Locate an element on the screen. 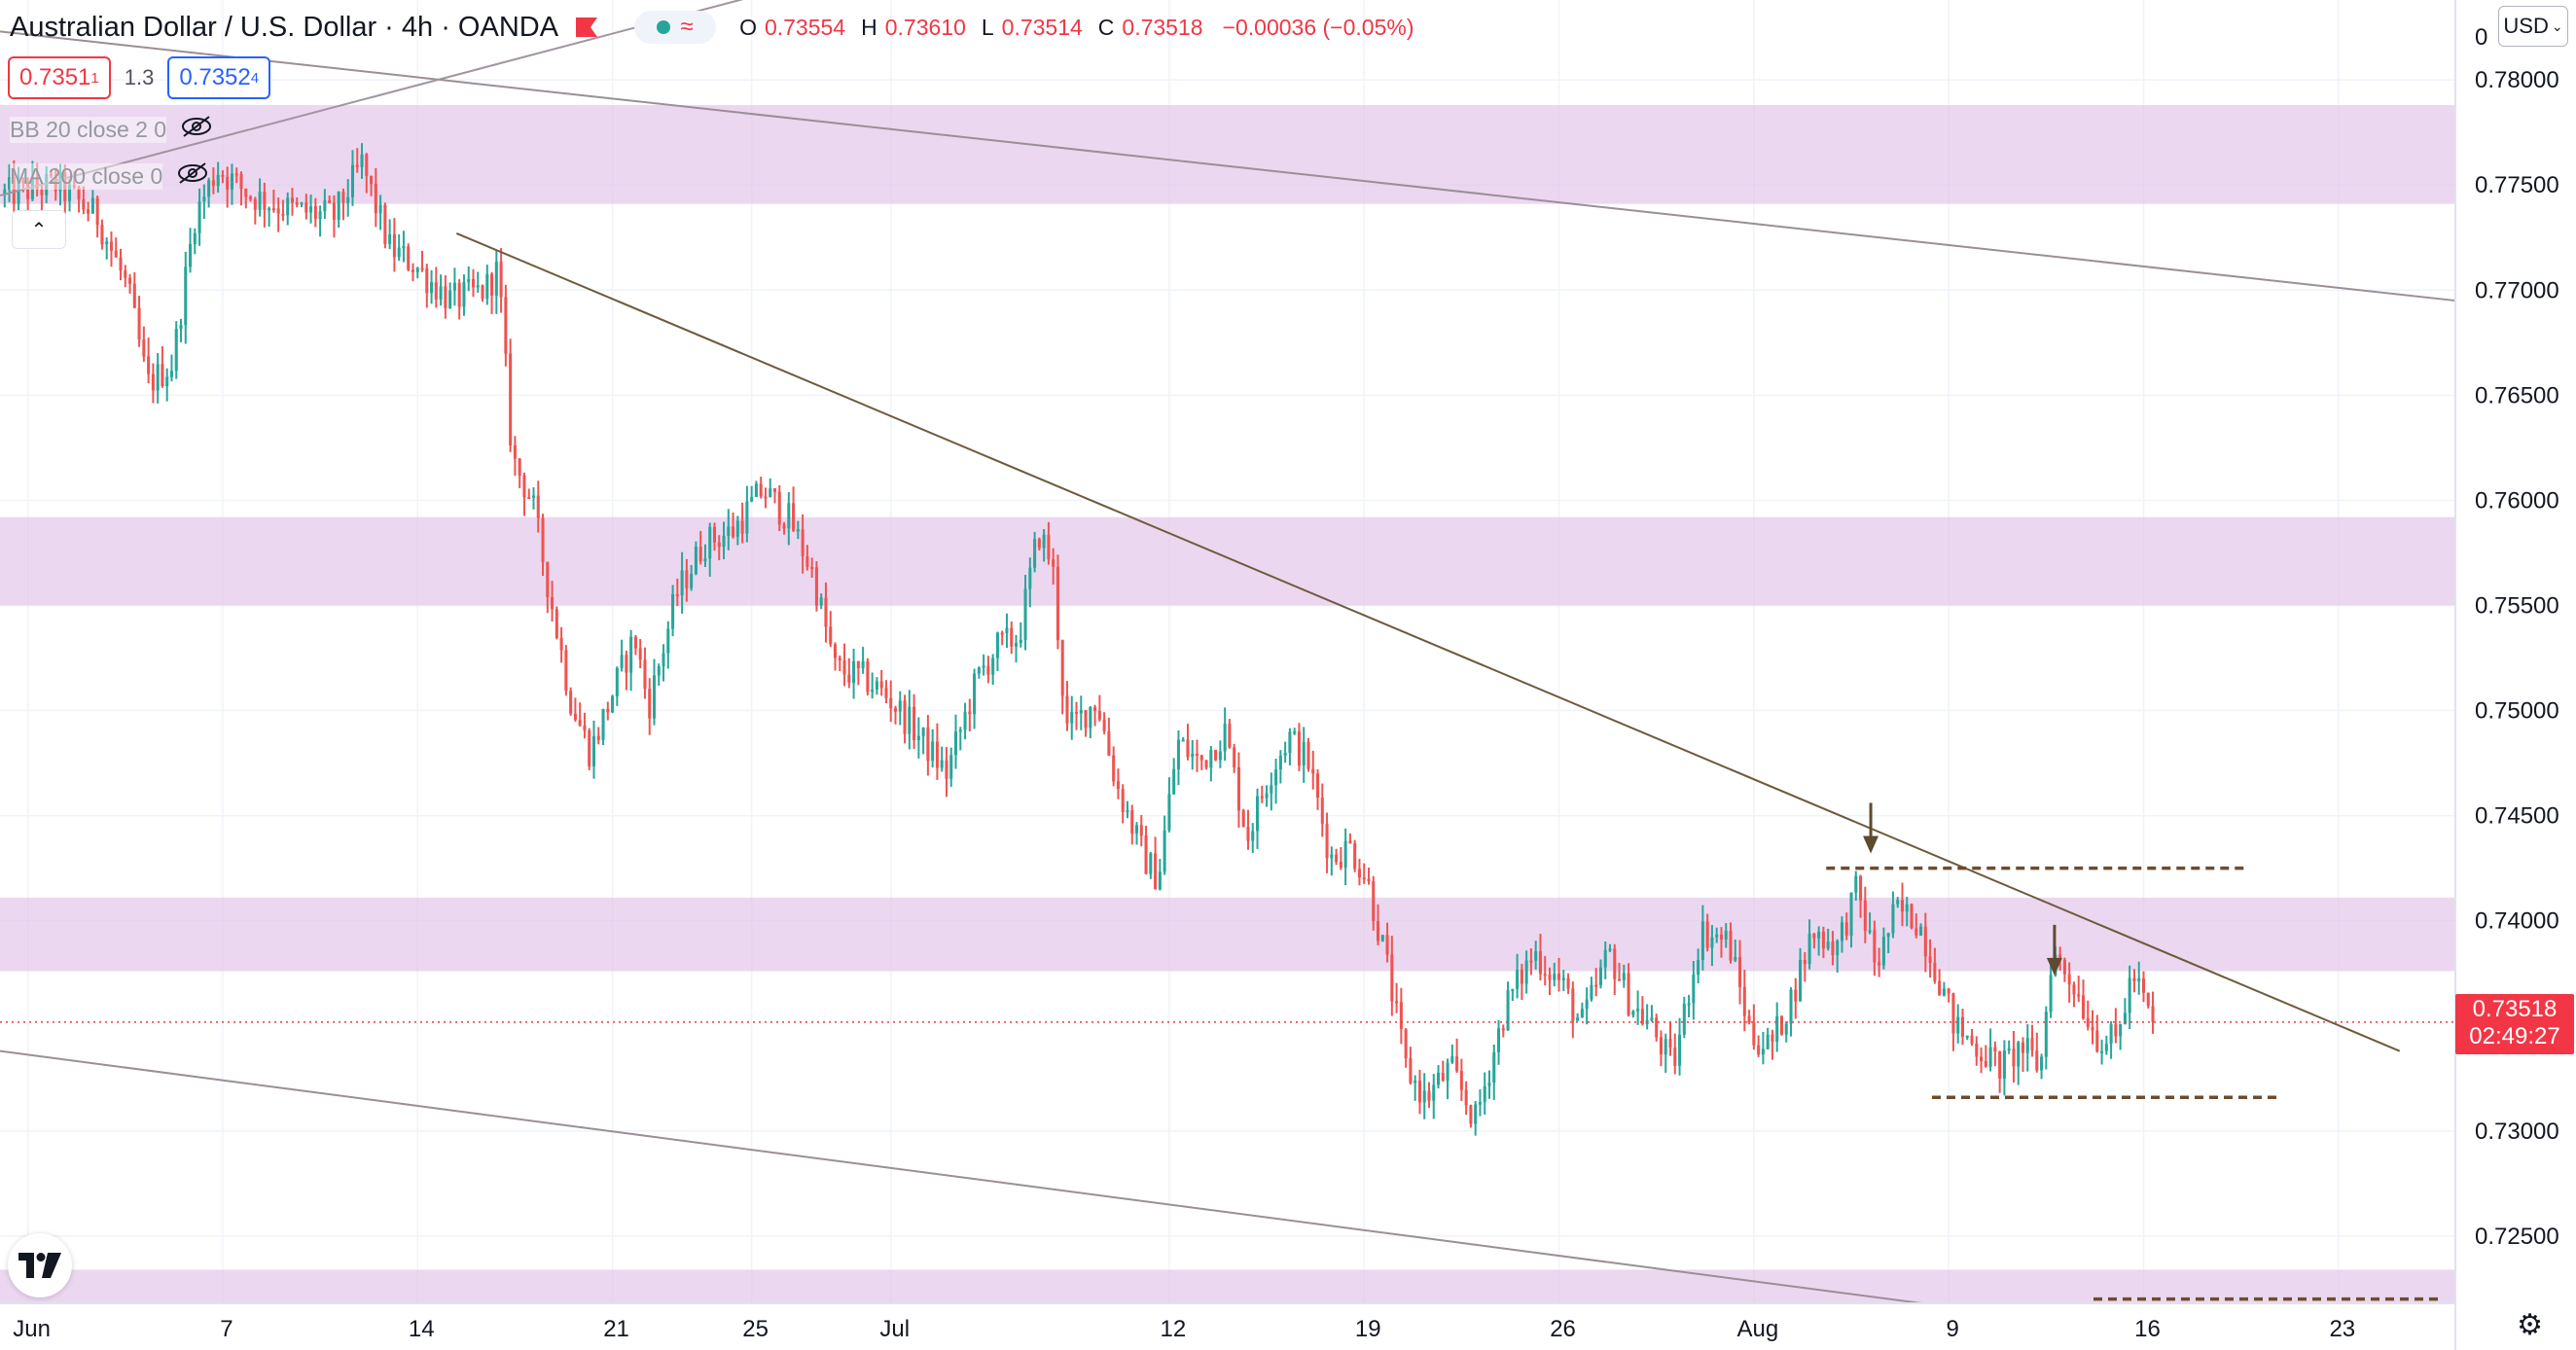 The image size is (2576, 1350). x-tick-label: 23 is located at coordinates (2342, 1329).